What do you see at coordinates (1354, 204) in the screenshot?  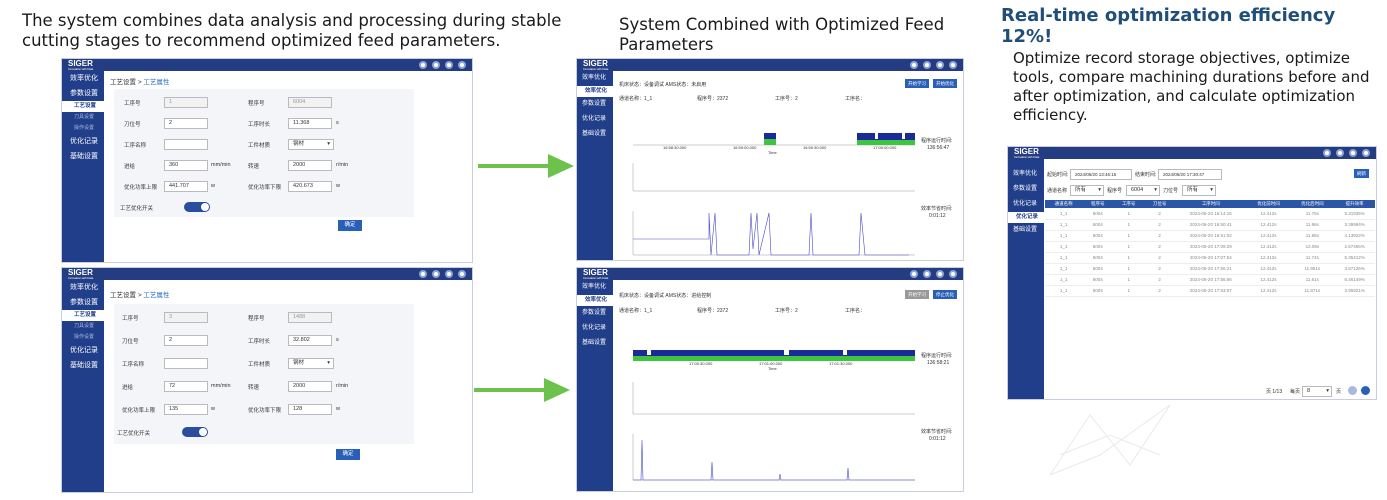 I see `table-header: 提升效率` at bounding box center [1354, 204].